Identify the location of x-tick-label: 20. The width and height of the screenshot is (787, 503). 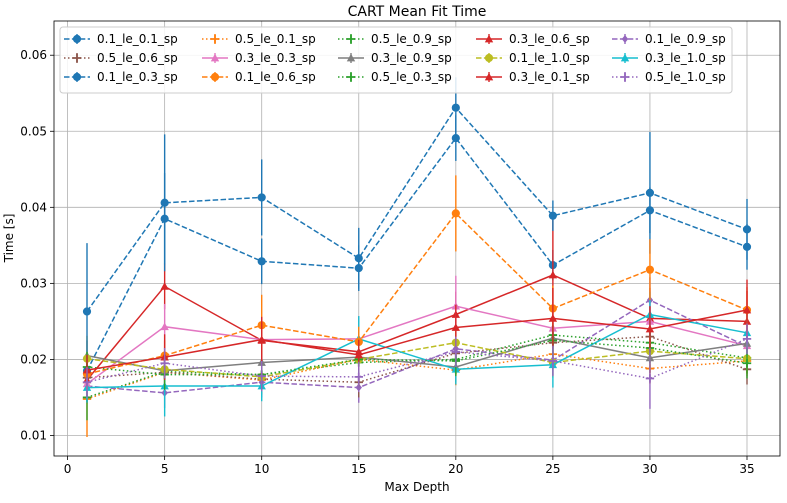
(455, 469).